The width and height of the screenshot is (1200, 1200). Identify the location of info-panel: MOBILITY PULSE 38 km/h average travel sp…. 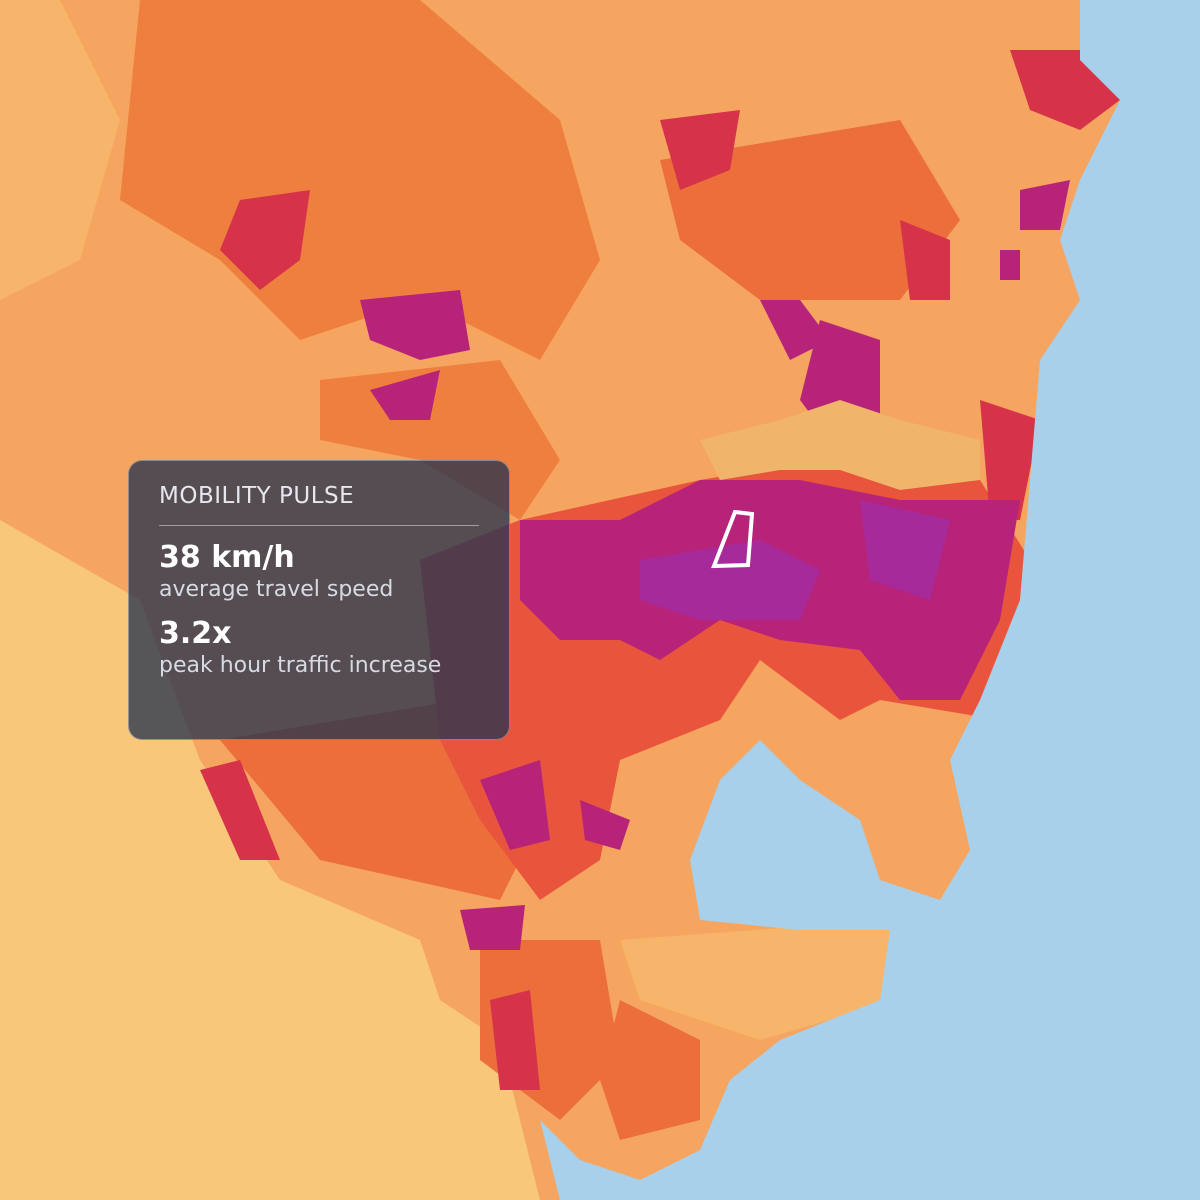
(319, 600).